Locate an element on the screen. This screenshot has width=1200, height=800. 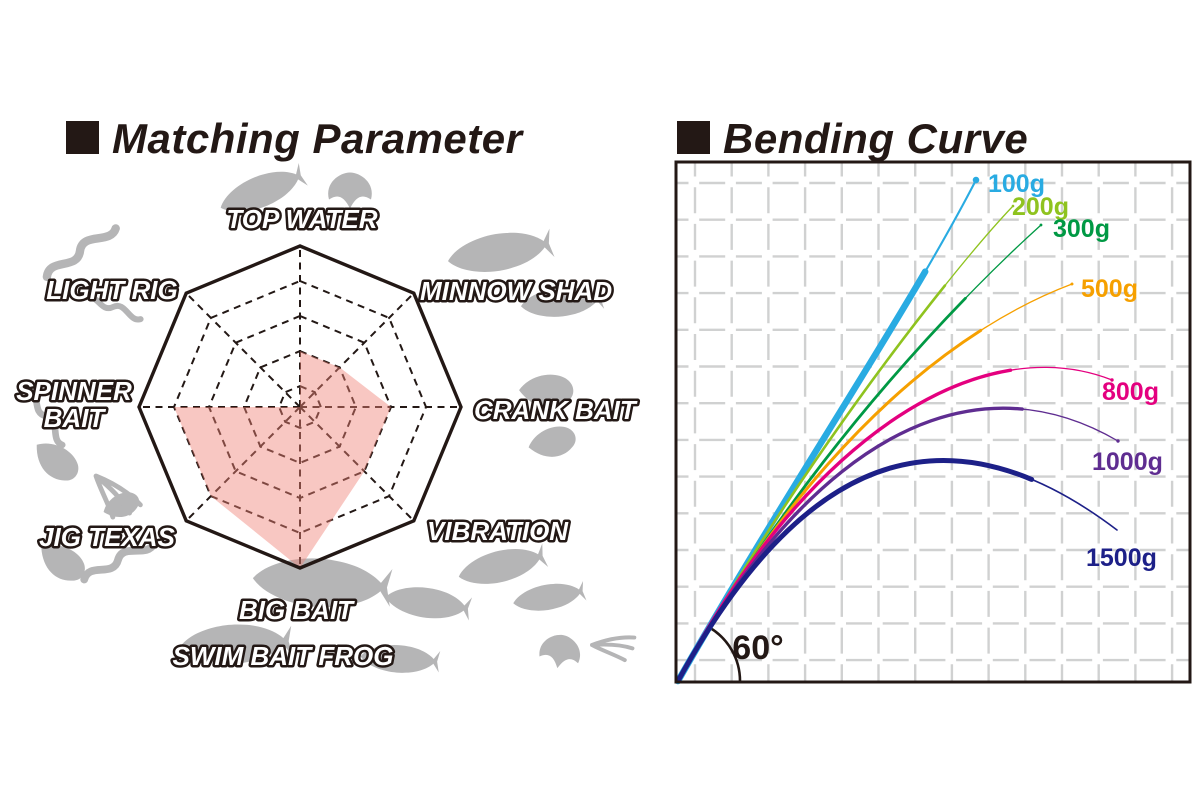
minnow-lure-upper-icon is located at coordinates (501, 250).